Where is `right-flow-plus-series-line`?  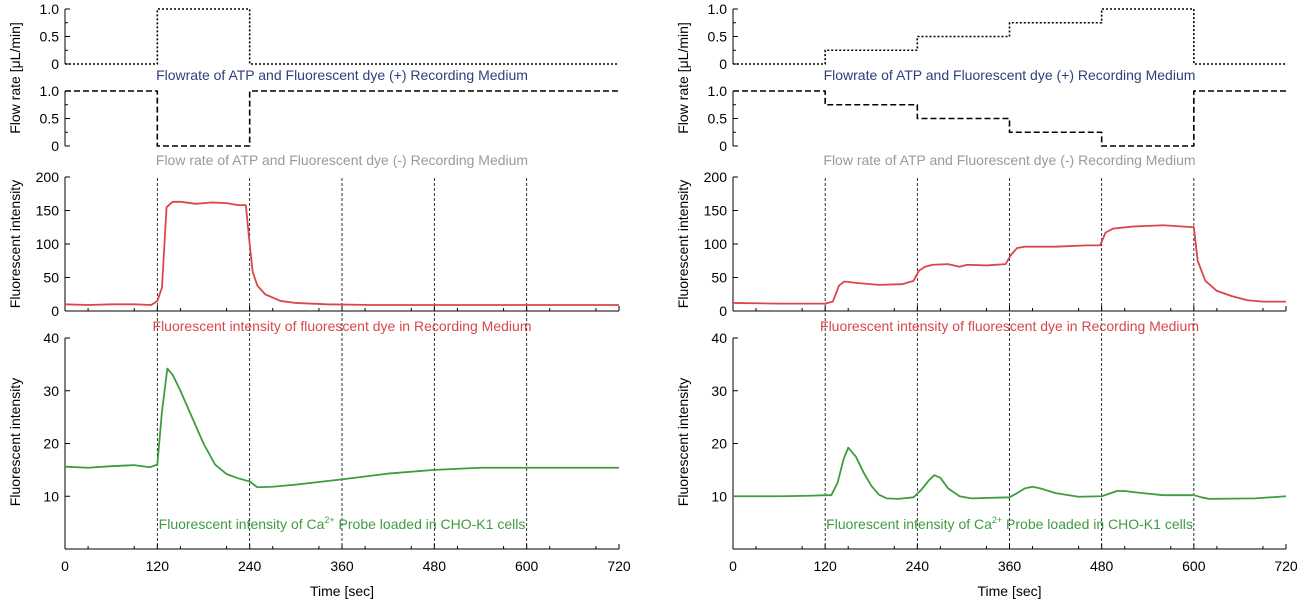
right-flow-plus-series-line is located at coordinates (1009, 36).